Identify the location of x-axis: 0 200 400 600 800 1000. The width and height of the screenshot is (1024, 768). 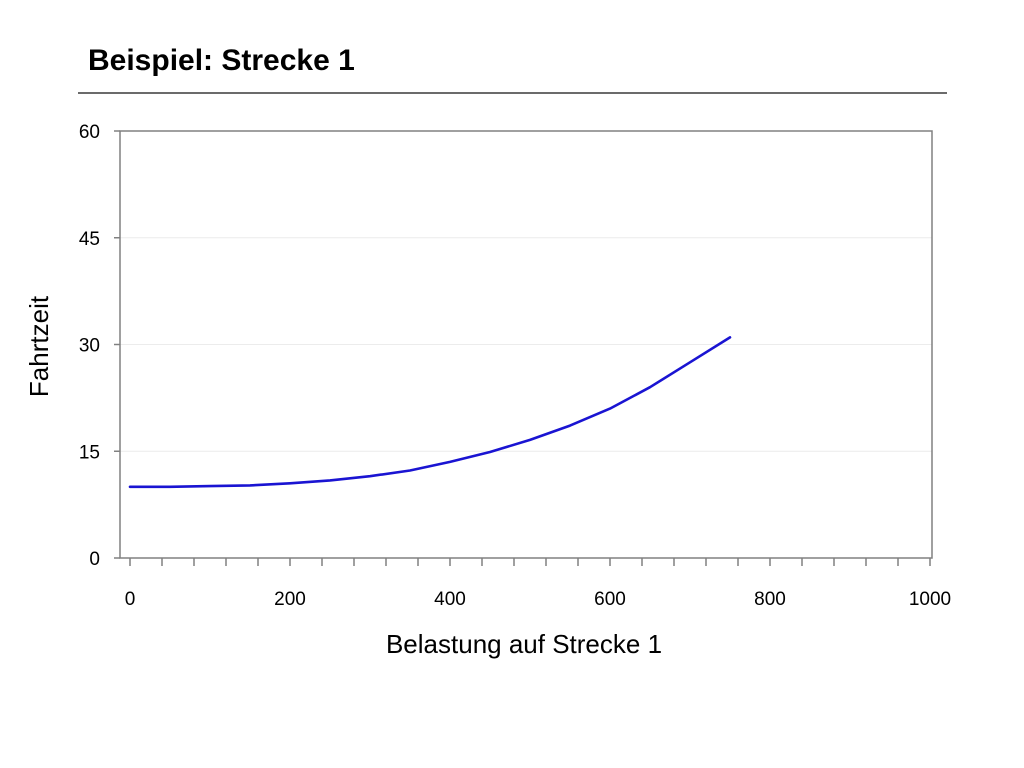
(538, 584).